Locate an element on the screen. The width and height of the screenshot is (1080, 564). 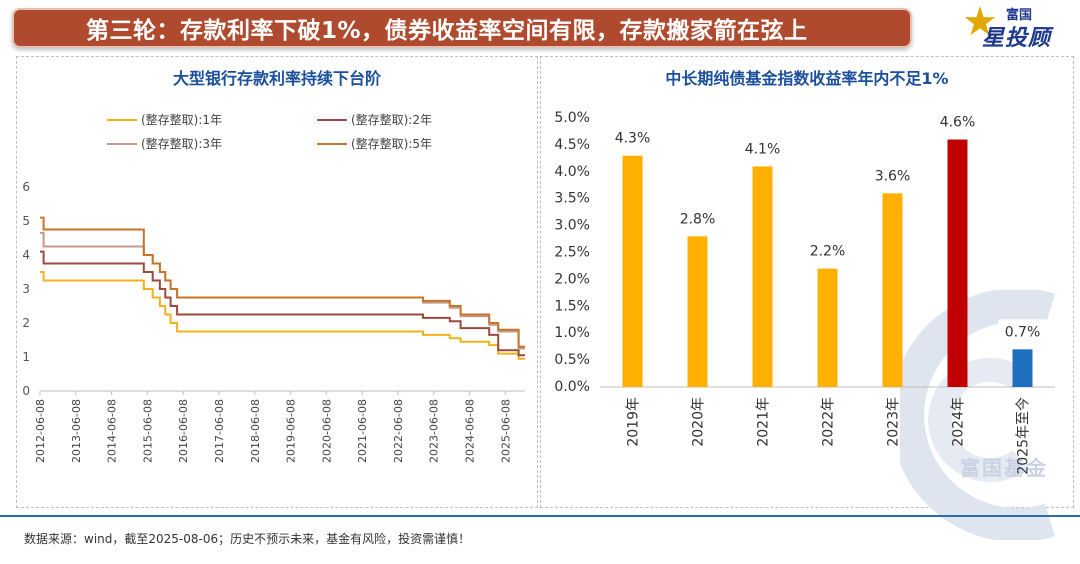
brand-top-text: 富国 is located at coordinates (1019, 15).